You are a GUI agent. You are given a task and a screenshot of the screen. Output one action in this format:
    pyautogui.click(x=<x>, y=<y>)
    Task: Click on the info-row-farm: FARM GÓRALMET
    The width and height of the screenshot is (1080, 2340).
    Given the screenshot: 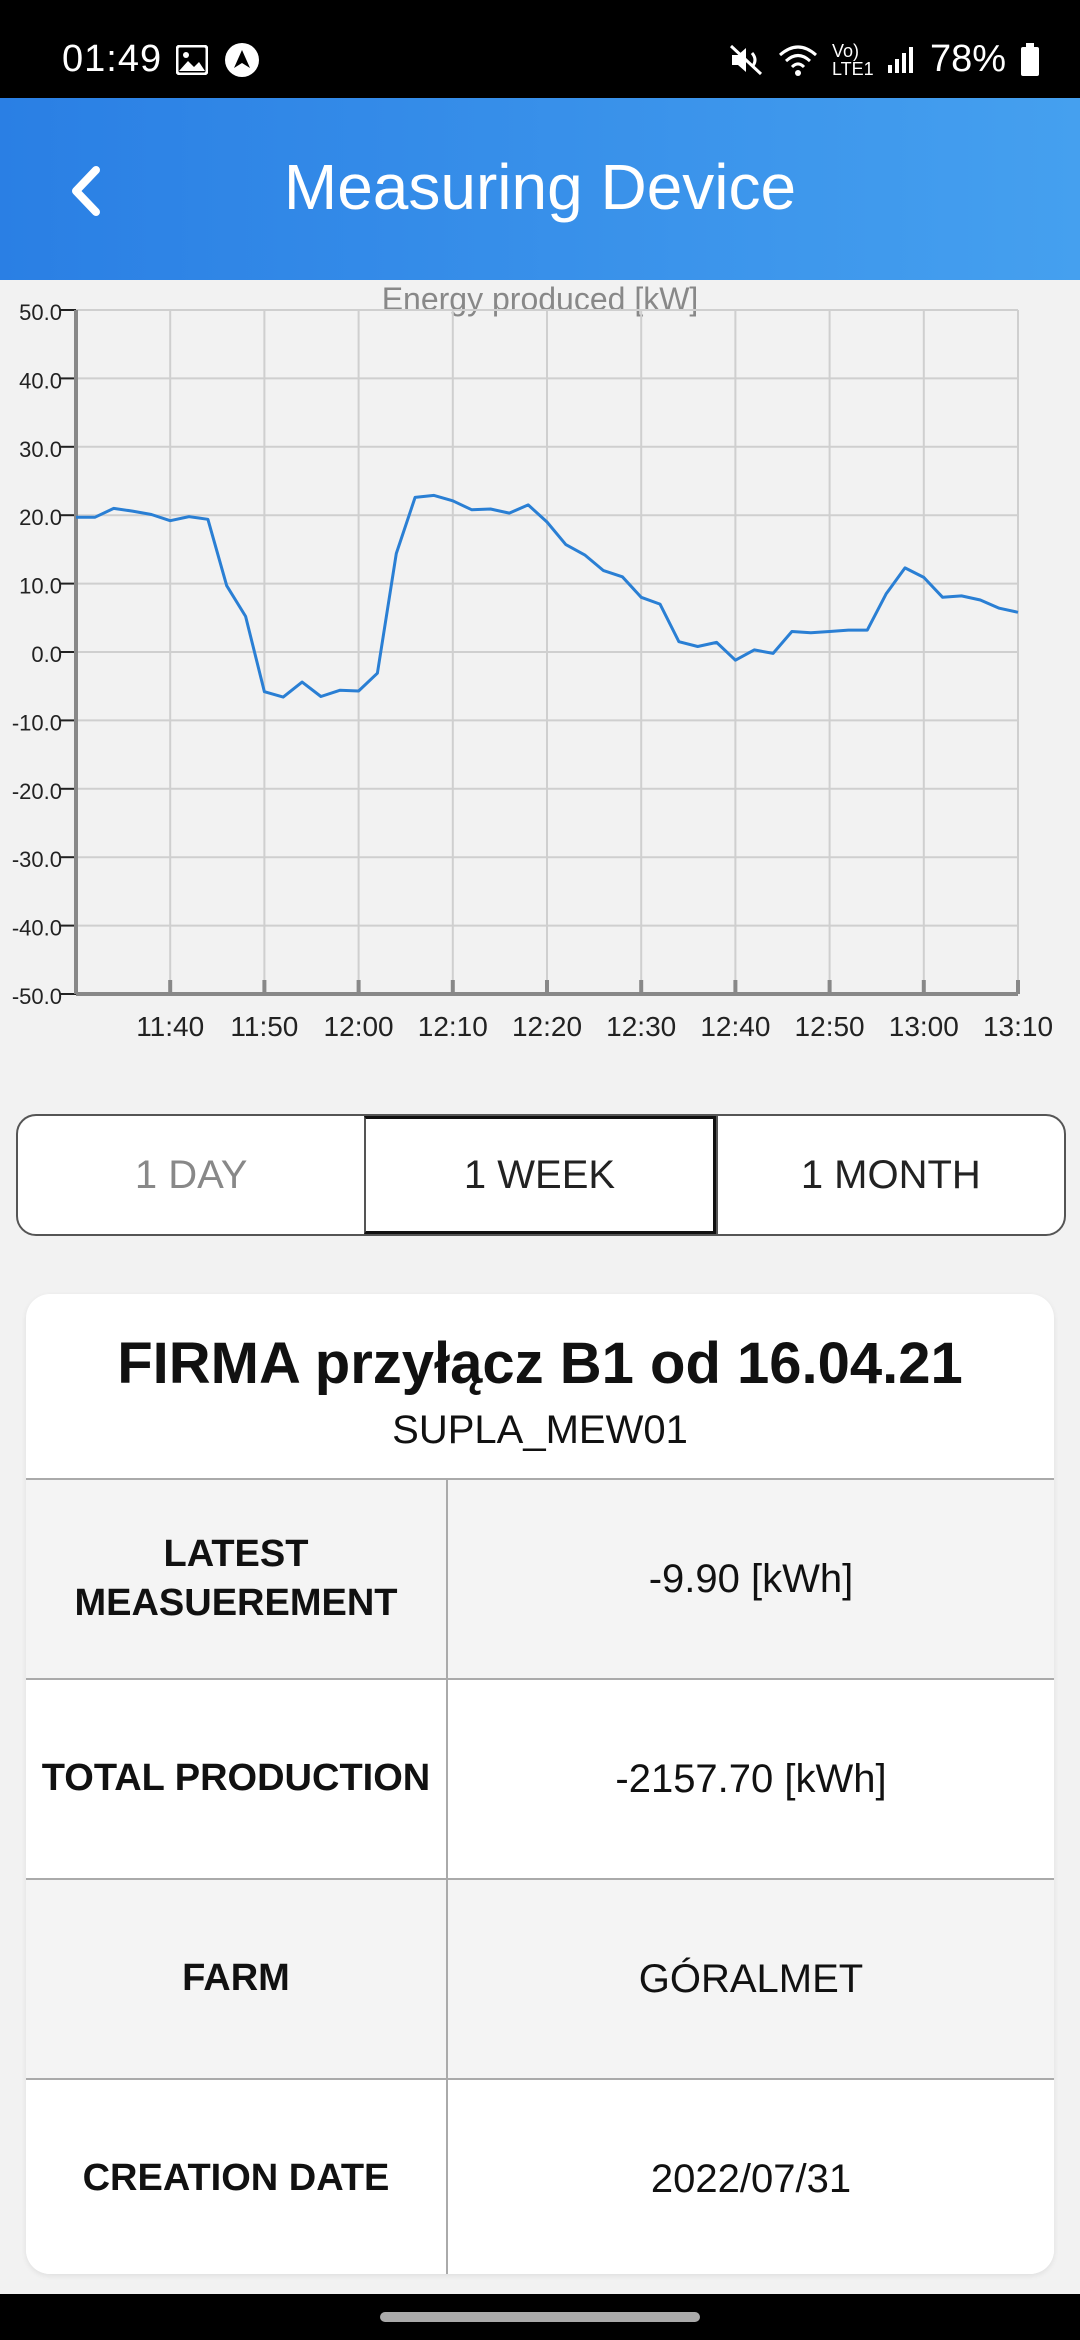 What is the action you would take?
    pyautogui.click(x=540, y=1978)
    